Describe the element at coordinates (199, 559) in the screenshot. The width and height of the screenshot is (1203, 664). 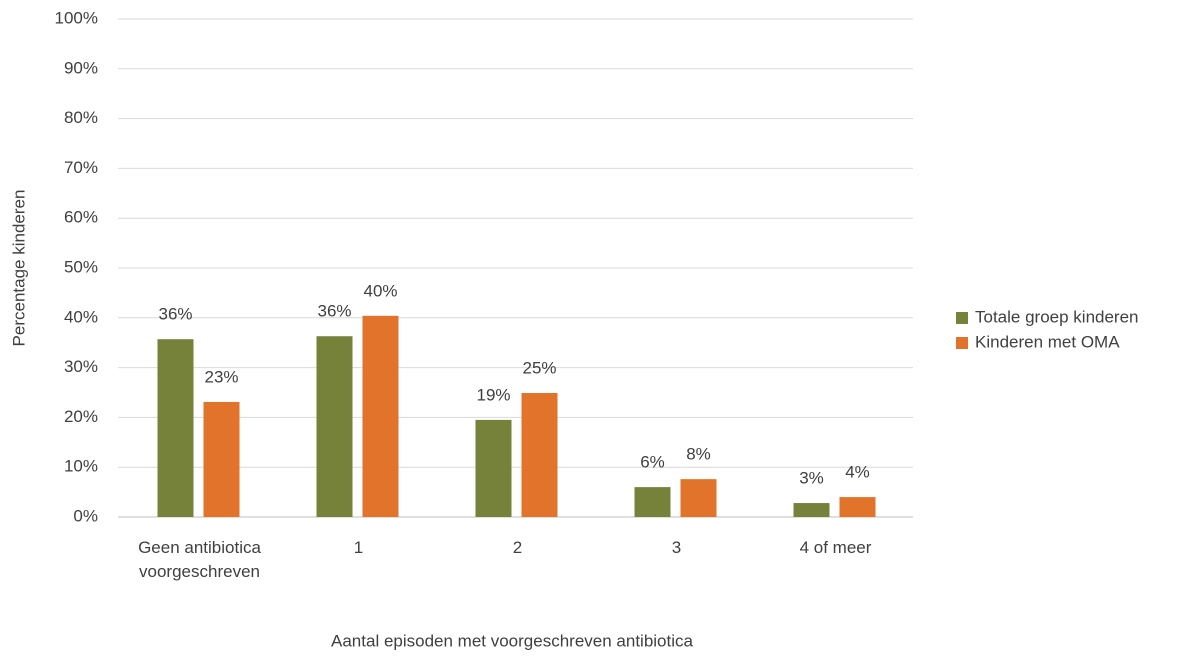
I see `x-tick-label: Geen antibiotica voorgeschreven` at that location.